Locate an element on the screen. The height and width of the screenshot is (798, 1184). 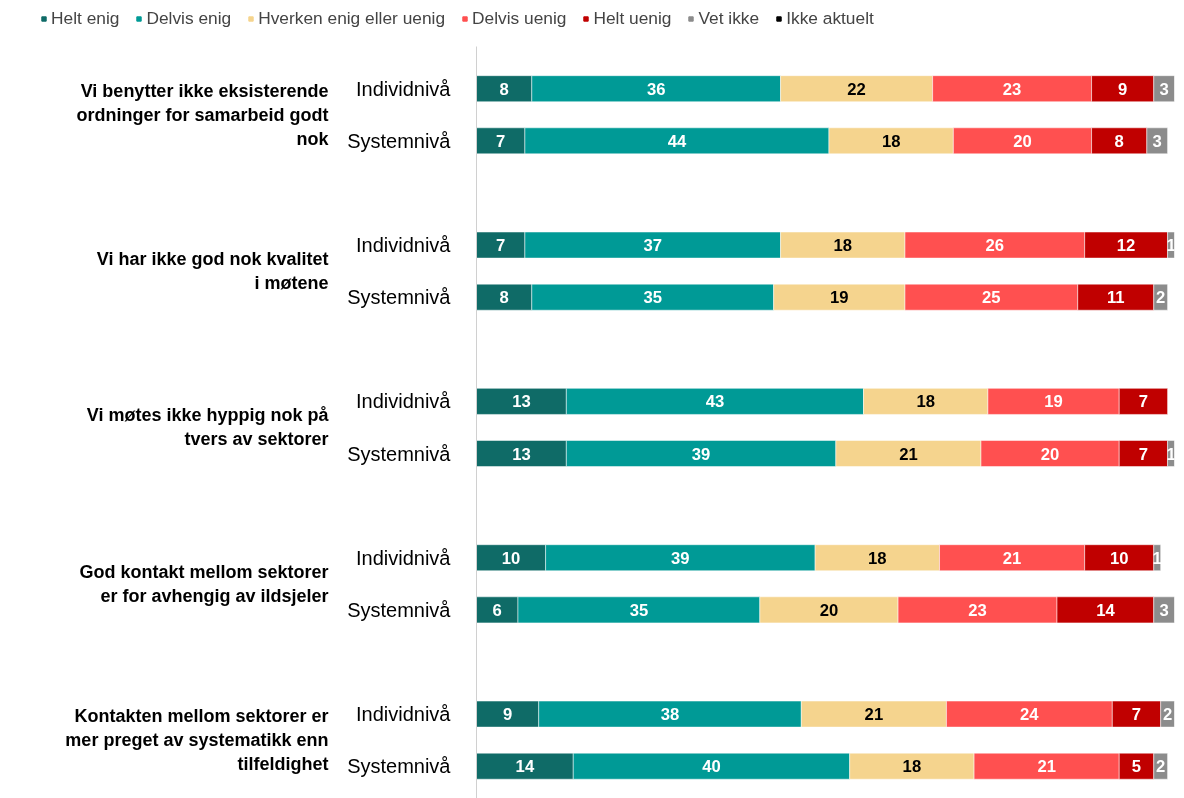
legend-label: Delvis uenig is located at coordinates (519, 18).